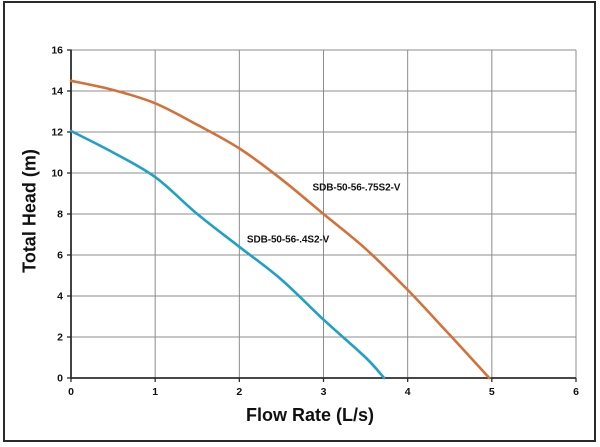 This screenshot has width=600, height=447. Describe the element at coordinates (60, 338) in the screenshot. I see `y-tick-label: 2` at that location.